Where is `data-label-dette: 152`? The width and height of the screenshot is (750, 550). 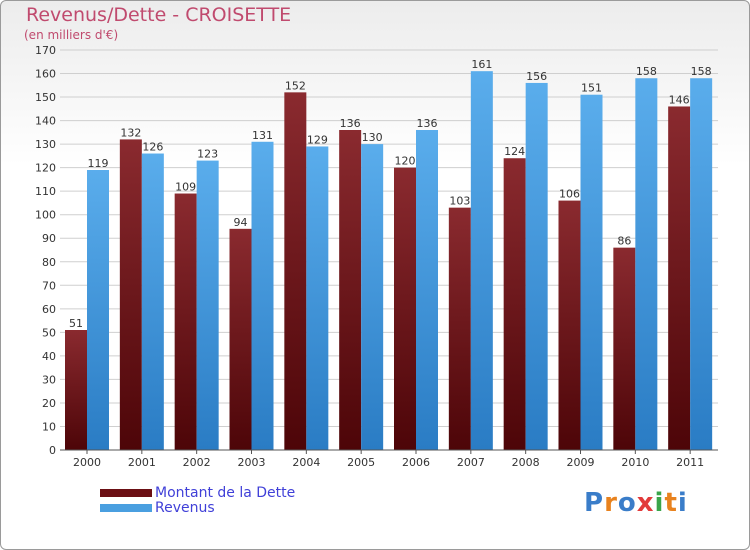 data-label-dette: 152 is located at coordinates (295, 85).